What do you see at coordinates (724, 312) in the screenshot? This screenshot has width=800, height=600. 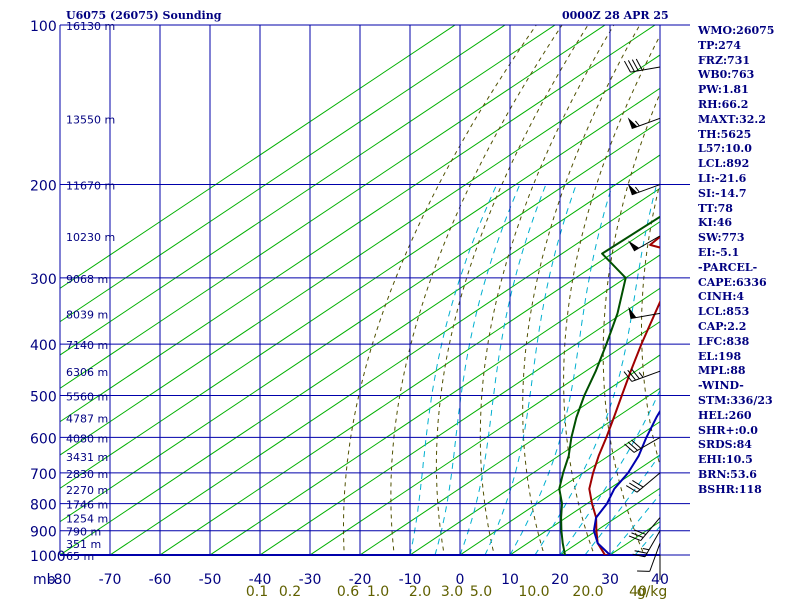 I see `stat-item: LCL:853` at bounding box center [724, 312].